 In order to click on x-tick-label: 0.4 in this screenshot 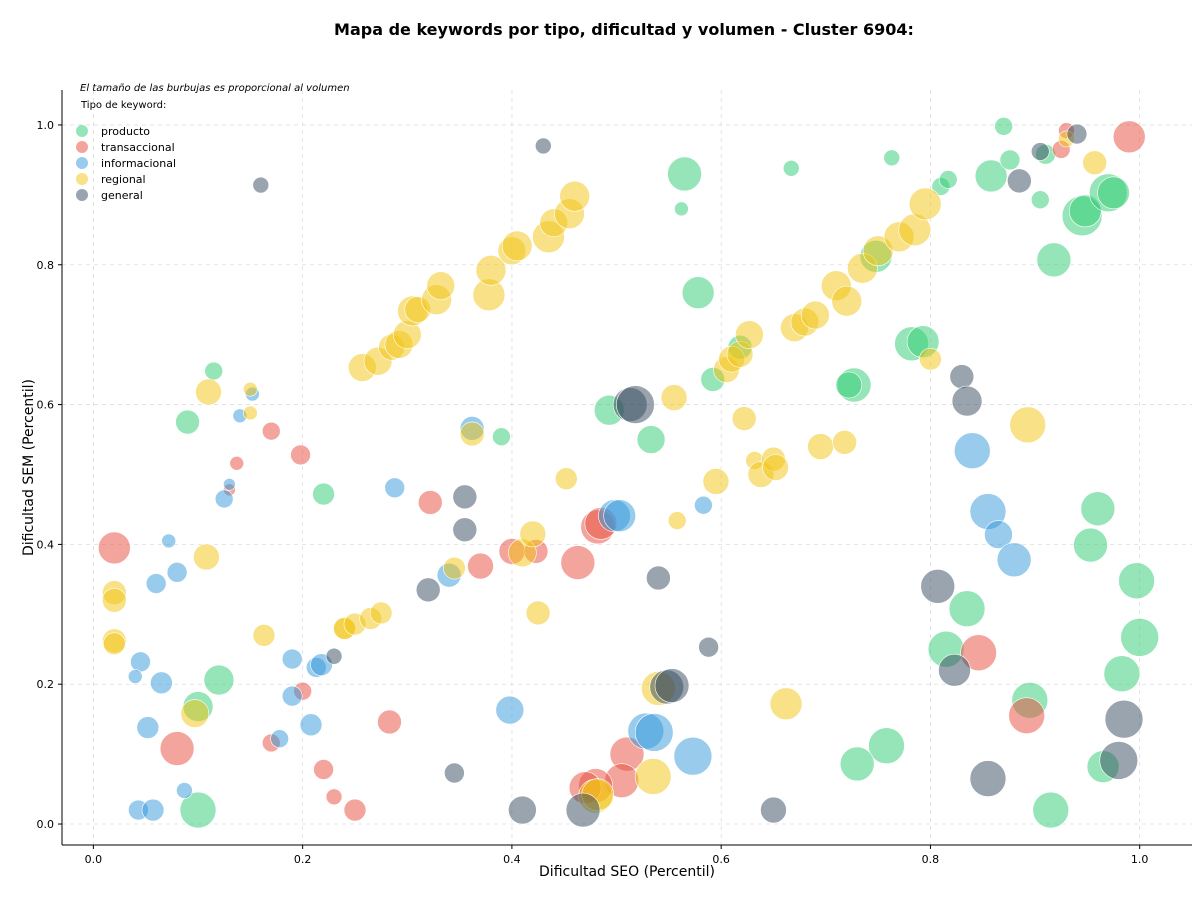, I will do `click(512, 859)`.